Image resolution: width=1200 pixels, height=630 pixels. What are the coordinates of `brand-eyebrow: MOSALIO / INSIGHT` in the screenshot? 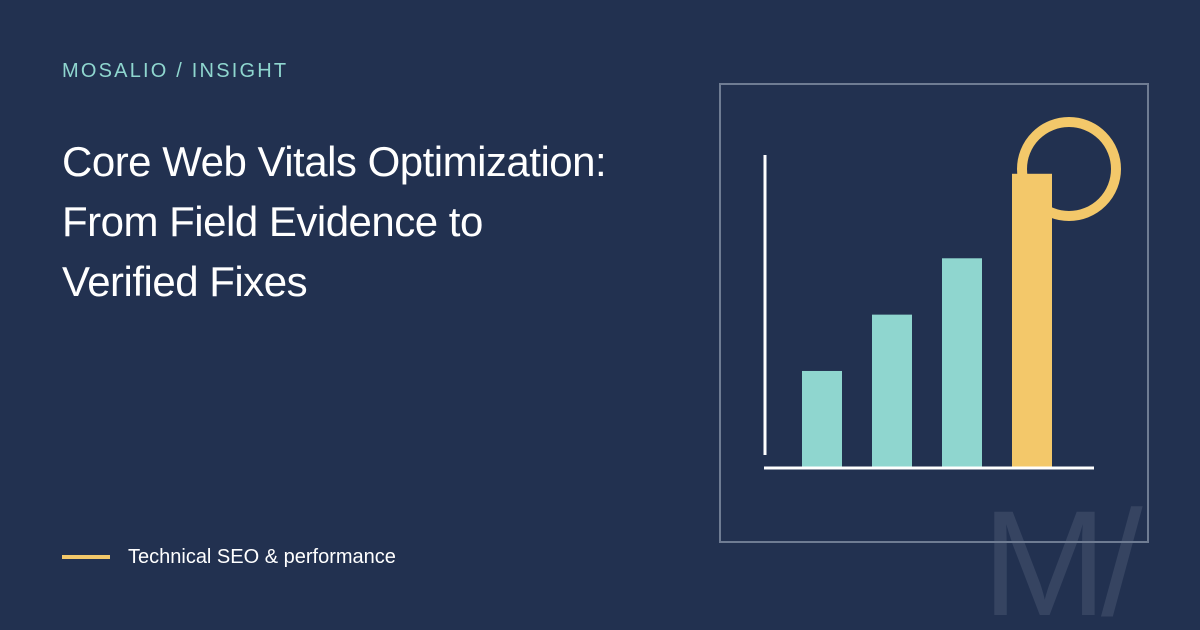 It's located at (175, 71).